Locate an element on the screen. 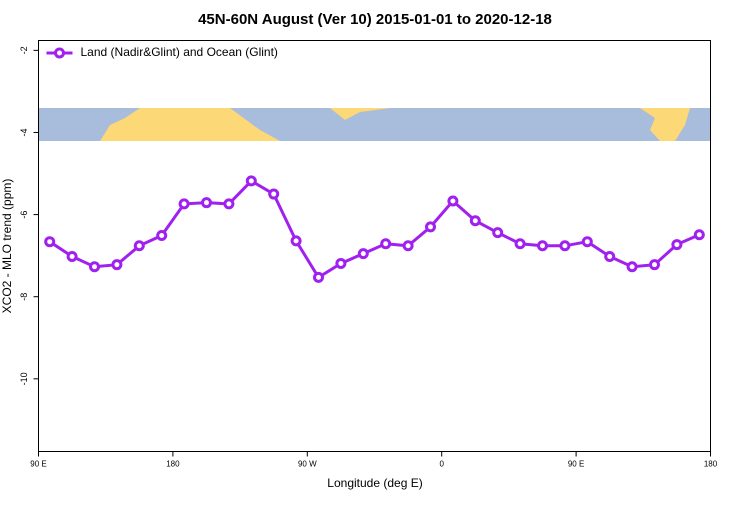  y-tick-label: -8 is located at coordinates (24, 297).